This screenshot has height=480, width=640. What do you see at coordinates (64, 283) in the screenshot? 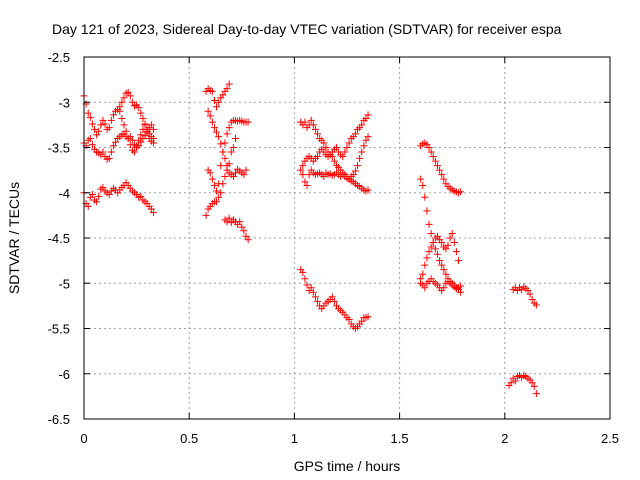
I see `y-tick-label: -5` at bounding box center [64, 283].